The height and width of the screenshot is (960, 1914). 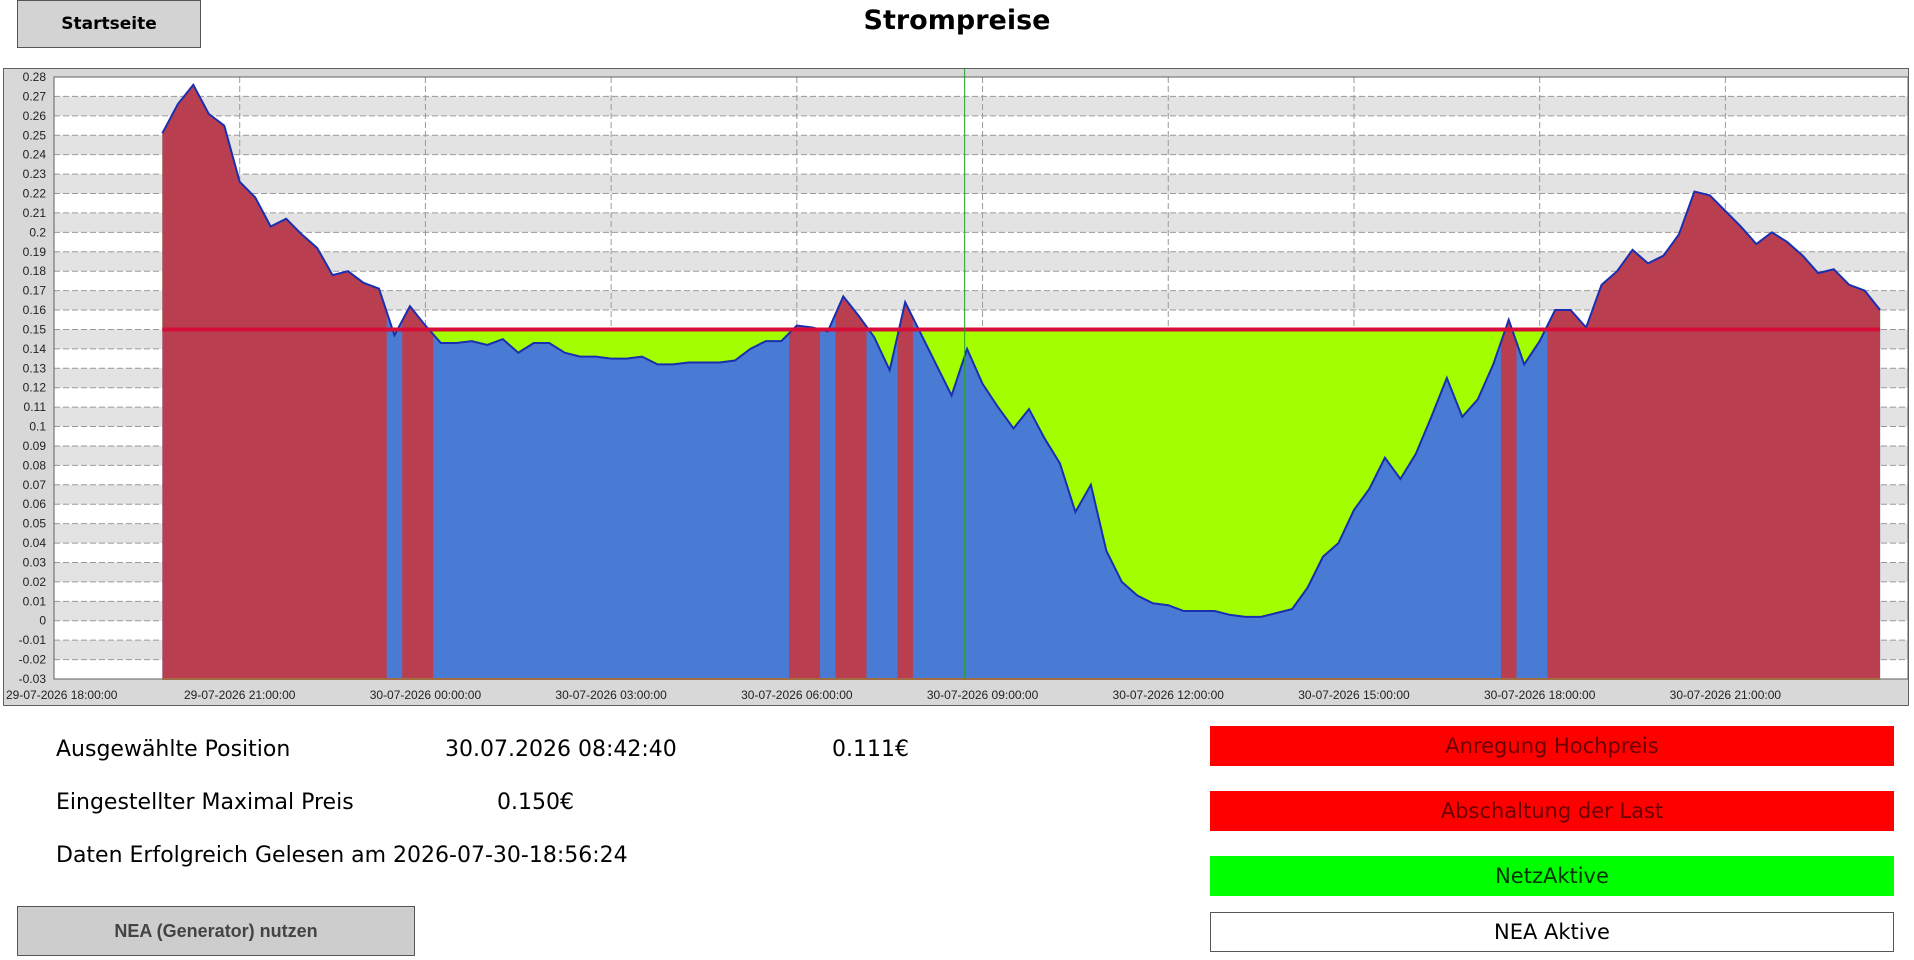 What do you see at coordinates (35, 194) in the screenshot?
I see `y-tick-label: 0.22` at bounding box center [35, 194].